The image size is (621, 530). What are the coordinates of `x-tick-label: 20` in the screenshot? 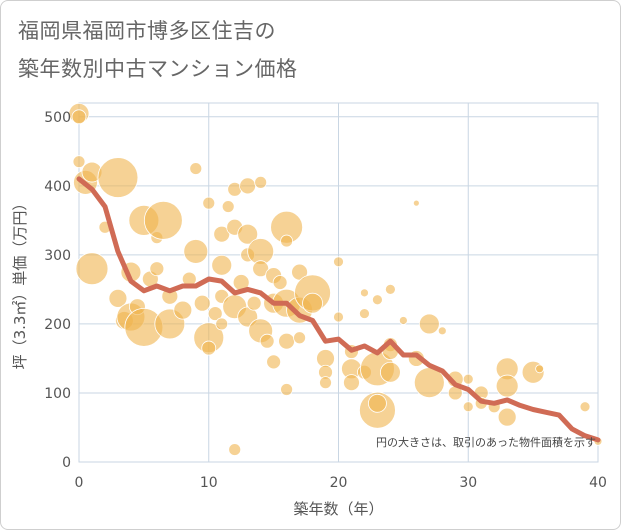 It's located at (339, 483).